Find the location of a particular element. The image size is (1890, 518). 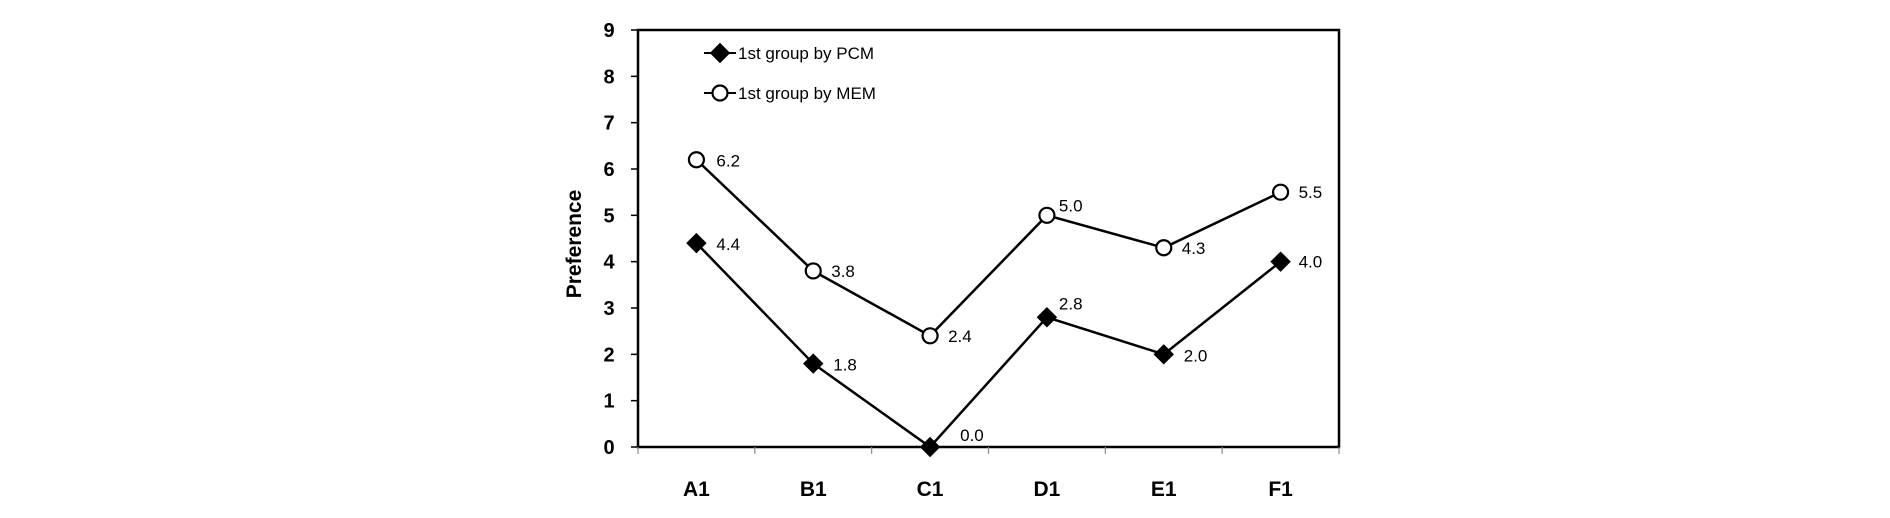

y-axis-label: Preference is located at coordinates (574, 244).